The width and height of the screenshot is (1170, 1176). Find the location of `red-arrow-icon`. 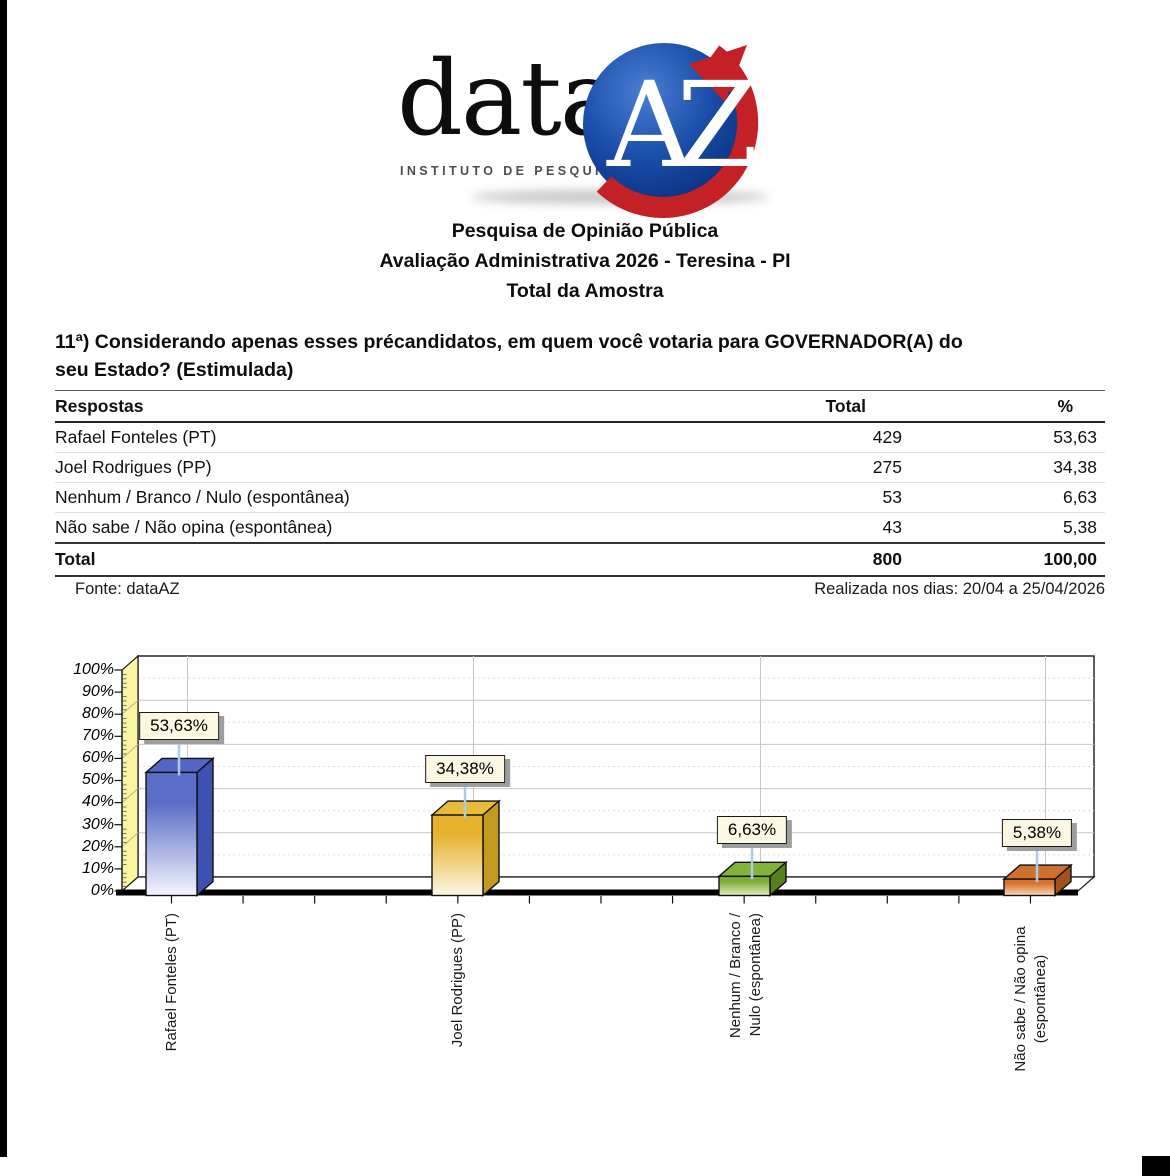

red-arrow-icon is located at coordinates (677, 131).